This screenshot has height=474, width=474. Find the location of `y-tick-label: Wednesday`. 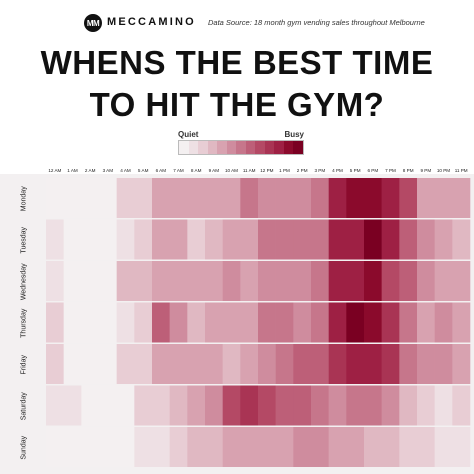

y-tick-label: Wednesday is located at coordinates (24, 281).